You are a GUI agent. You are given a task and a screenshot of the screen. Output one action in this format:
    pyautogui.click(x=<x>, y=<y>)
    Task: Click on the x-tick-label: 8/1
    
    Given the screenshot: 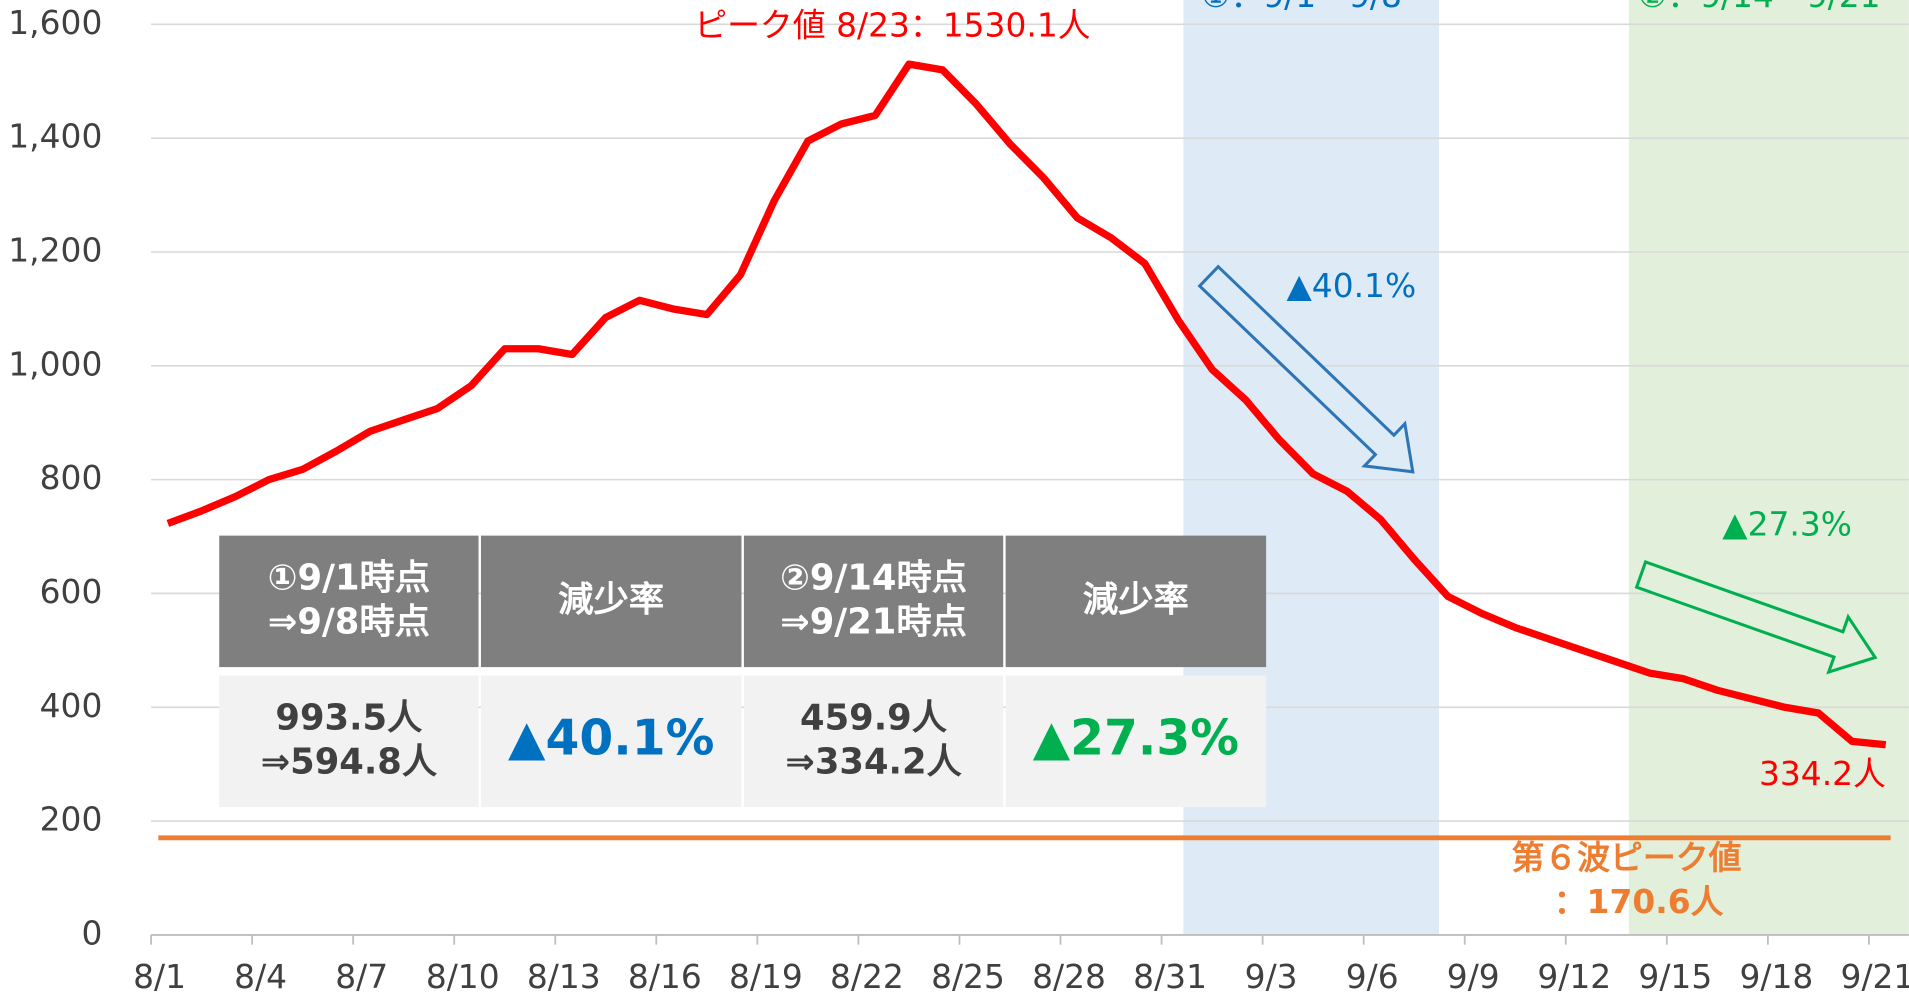 What is the action you would take?
    pyautogui.click(x=159, y=976)
    